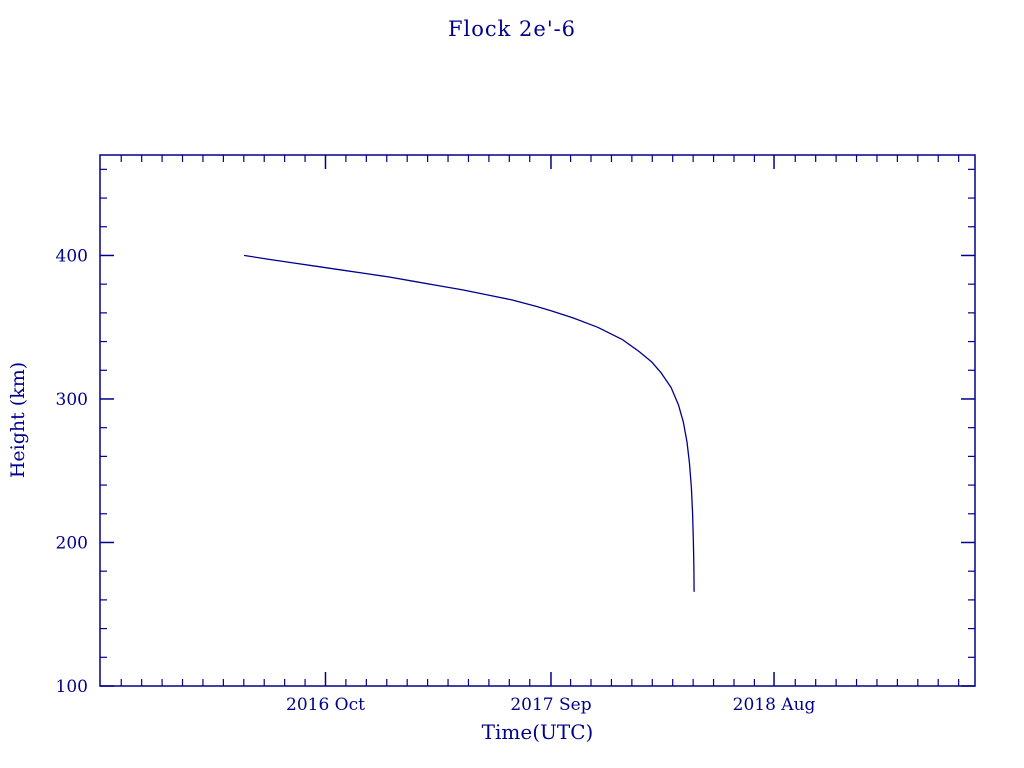  I want to click on y-tick-label: 300, so click(72, 400).